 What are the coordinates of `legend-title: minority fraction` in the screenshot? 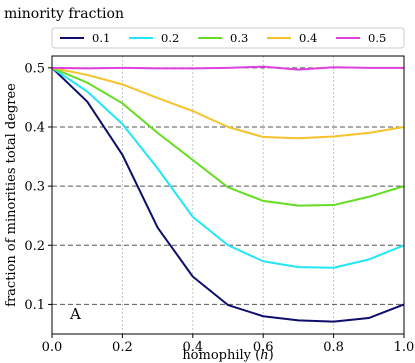 It's located at (64, 14).